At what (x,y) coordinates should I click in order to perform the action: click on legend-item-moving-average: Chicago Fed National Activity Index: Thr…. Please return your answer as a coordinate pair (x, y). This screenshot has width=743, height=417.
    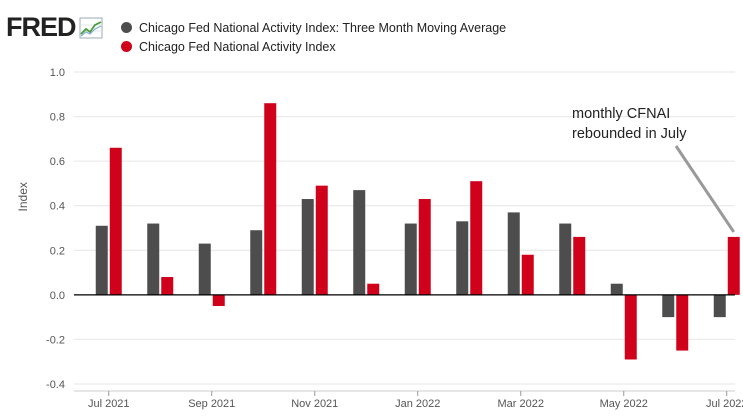
    Looking at the image, I should click on (313, 27).